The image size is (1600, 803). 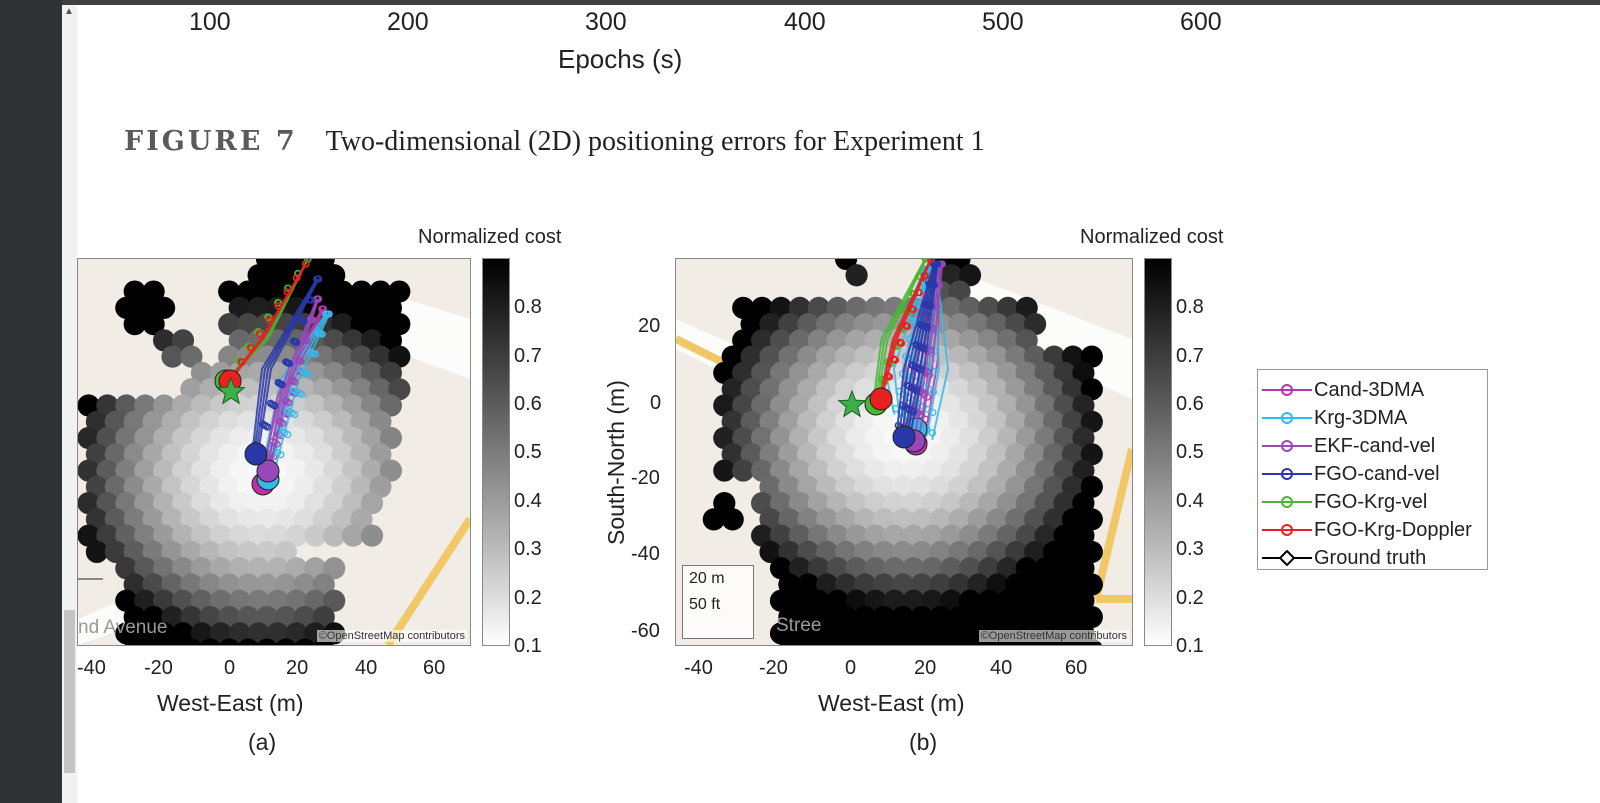 What do you see at coordinates (606, 22) in the screenshot?
I see `tick-label: 300` at bounding box center [606, 22].